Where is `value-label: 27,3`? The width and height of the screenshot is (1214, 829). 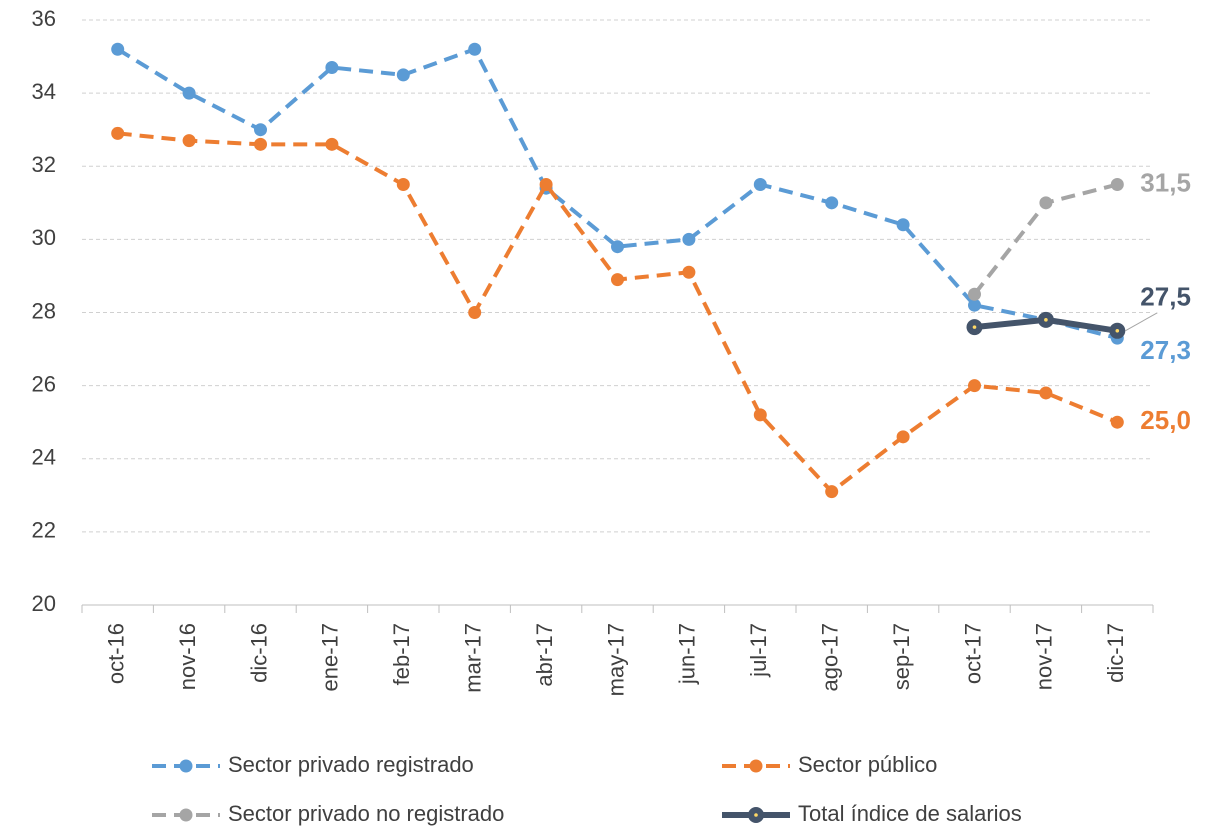 value-label: 27,3 is located at coordinates (1165, 350).